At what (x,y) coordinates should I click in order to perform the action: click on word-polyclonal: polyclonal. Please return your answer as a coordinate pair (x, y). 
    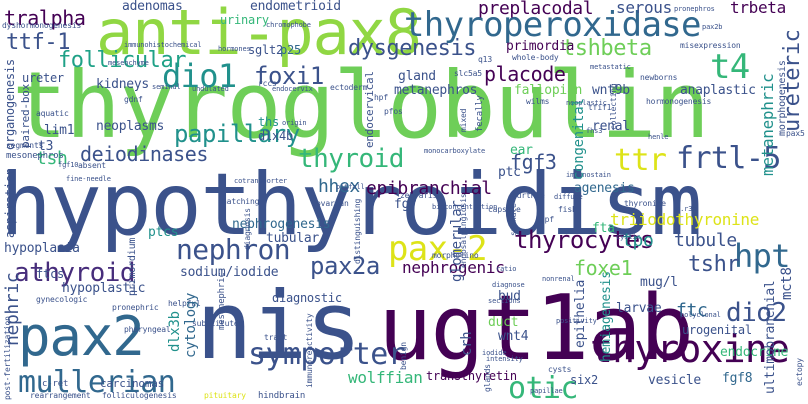
    Looking at the image, I should click on (700, 315).